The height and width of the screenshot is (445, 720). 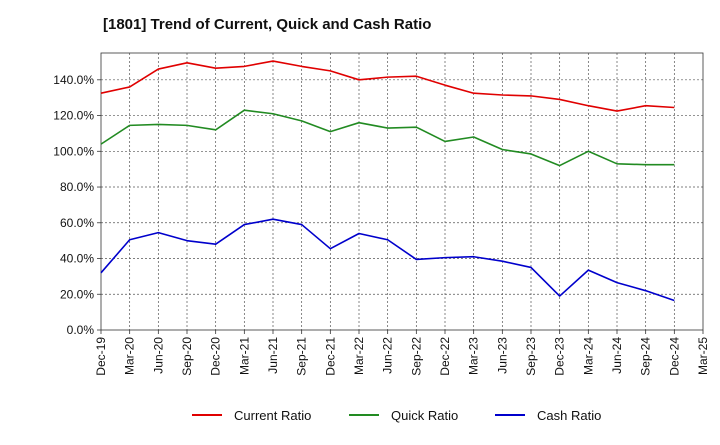 I want to click on x-tick-label: Mar-20, so click(x=130, y=356).